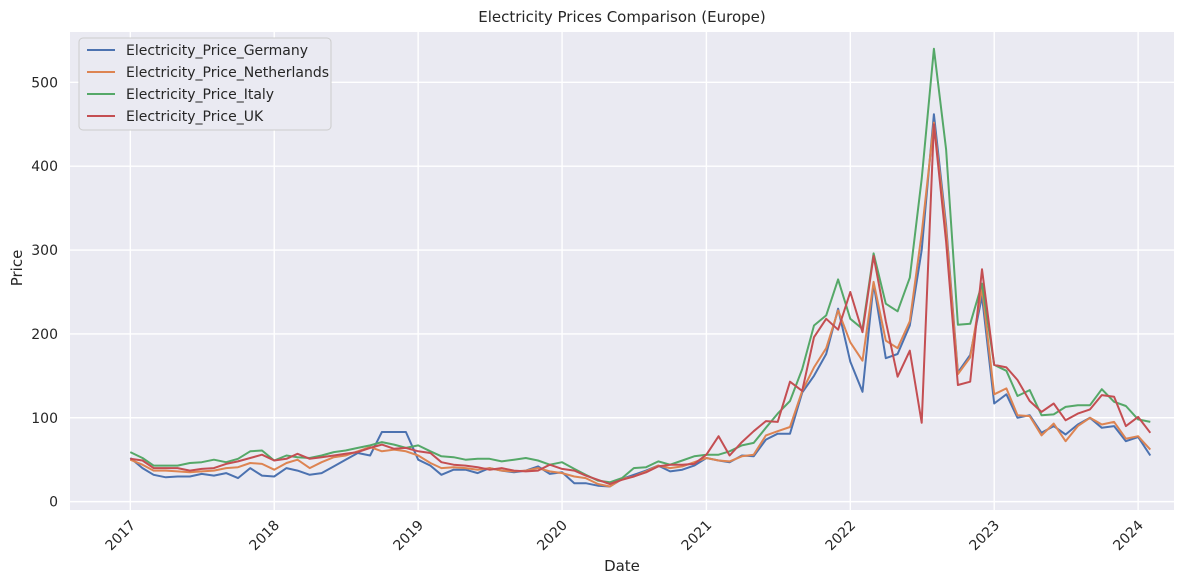 Image resolution: width=1184 pixels, height=584 pixels. I want to click on legend-box, so click(205, 84).